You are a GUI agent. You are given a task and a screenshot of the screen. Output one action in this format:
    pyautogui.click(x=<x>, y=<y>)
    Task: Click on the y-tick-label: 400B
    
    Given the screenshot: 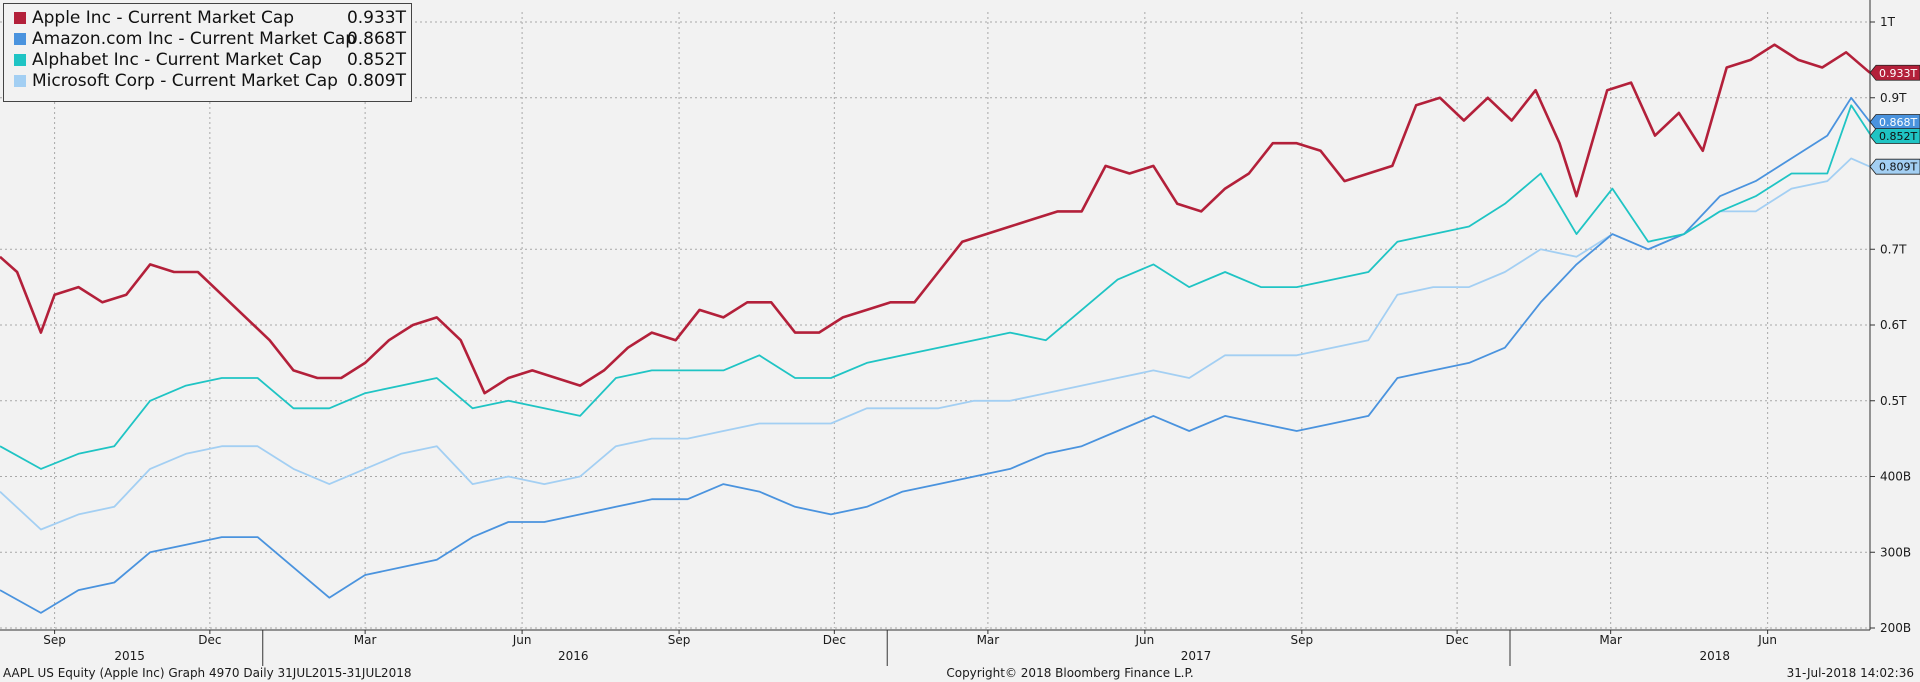 What is the action you would take?
    pyautogui.click(x=1895, y=477)
    